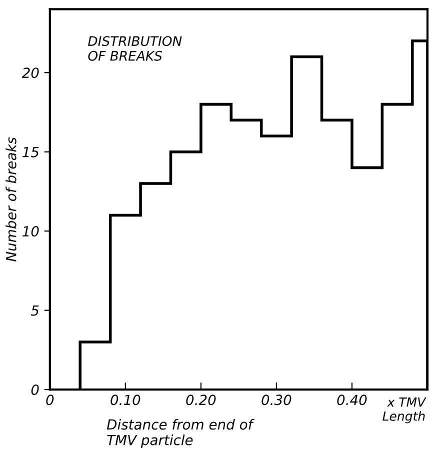 Image resolution: width=434 pixels, height=461 pixels. I want to click on y-tick-label: 20, so click(30, 73).